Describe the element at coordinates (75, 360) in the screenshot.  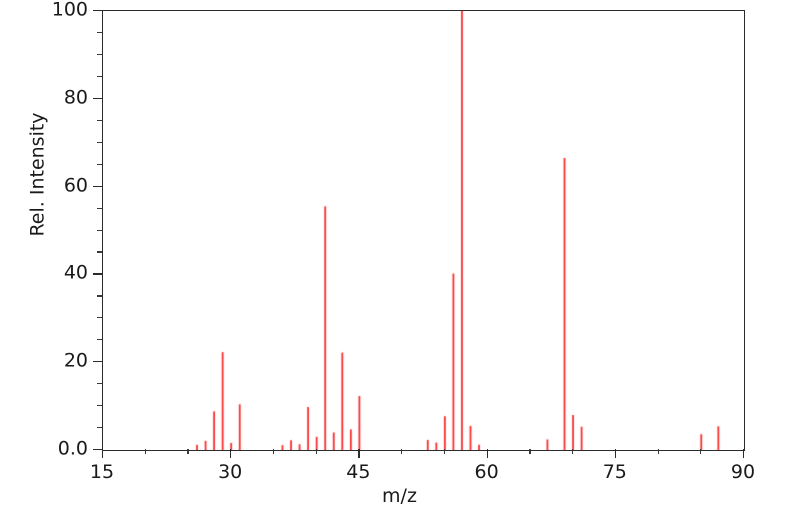
I see `y-tick-label: 20` at that location.